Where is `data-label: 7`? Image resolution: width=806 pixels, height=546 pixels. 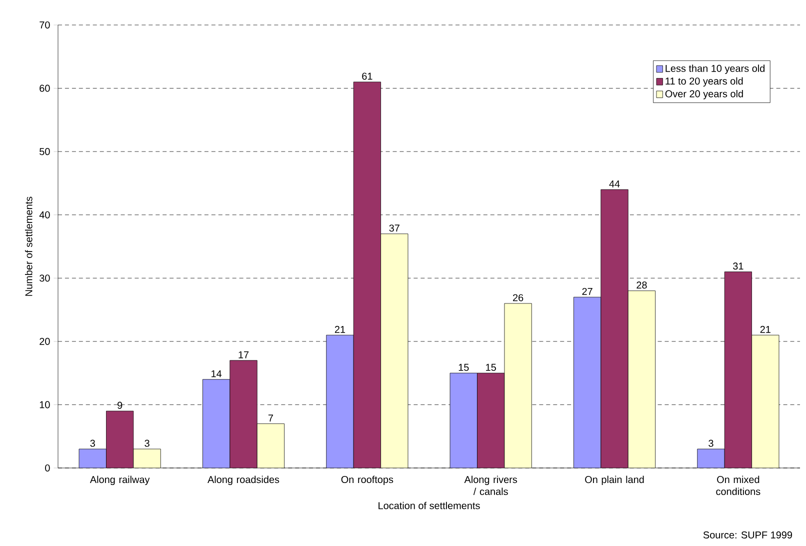 data-label: 7 is located at coordinates (270, 418).